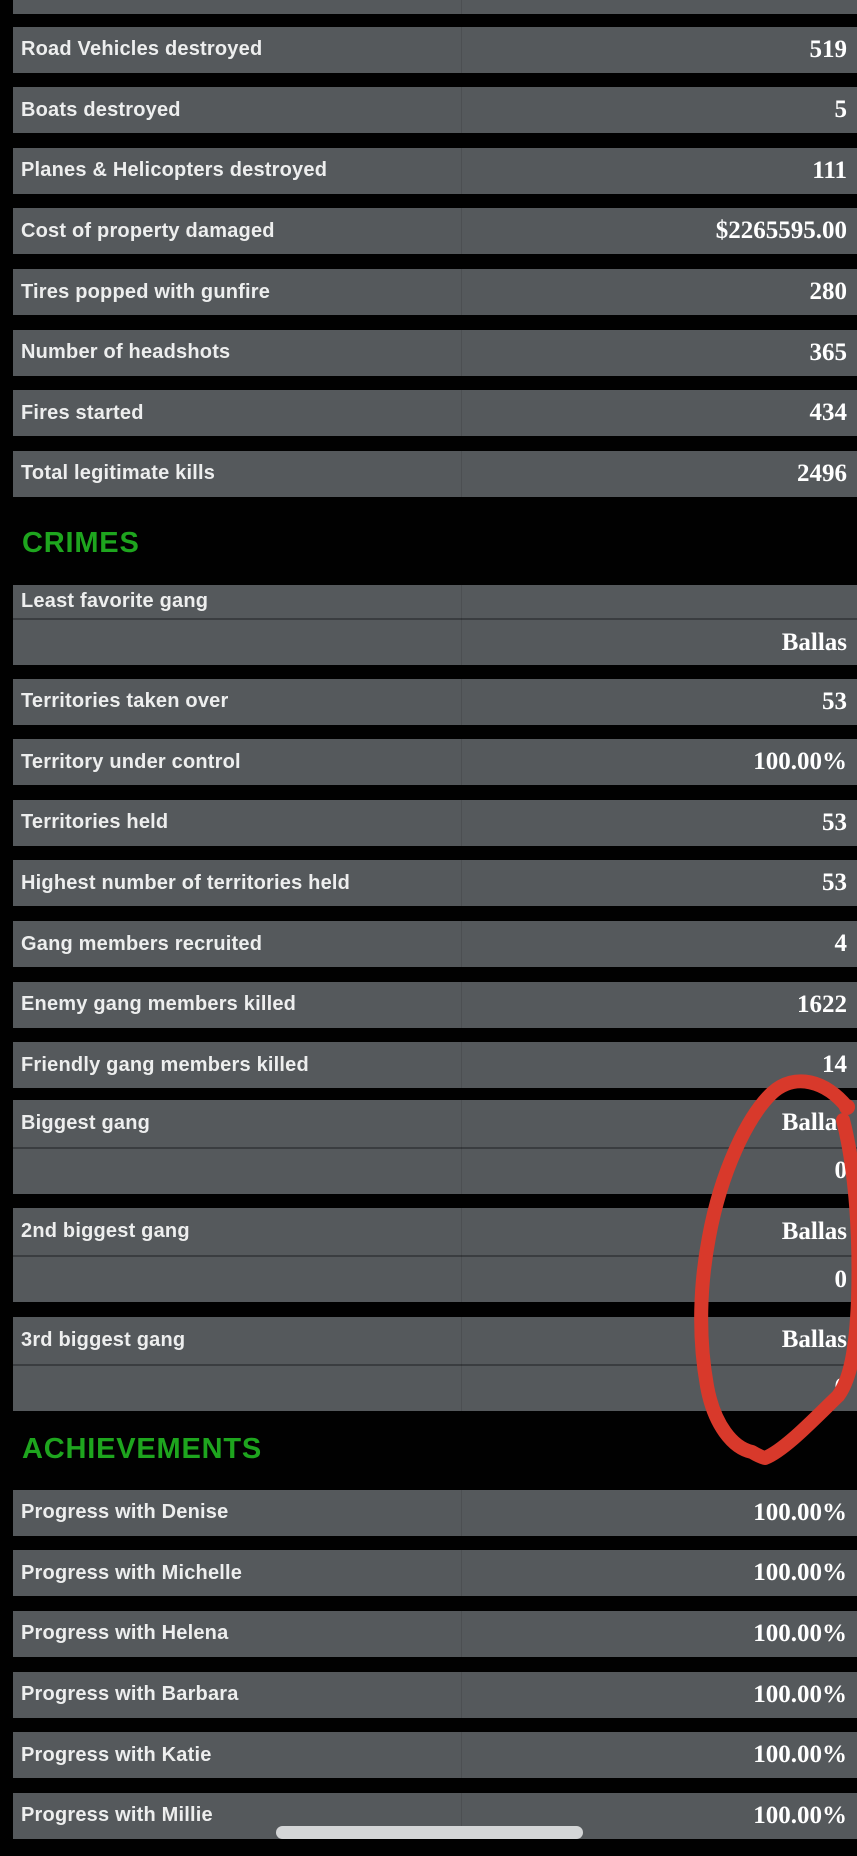  What do you see at coordinates (165, 1064) in the screenshot?
I see `stat-label: Friendly gang members killed` at bounding box center [165, 1064].